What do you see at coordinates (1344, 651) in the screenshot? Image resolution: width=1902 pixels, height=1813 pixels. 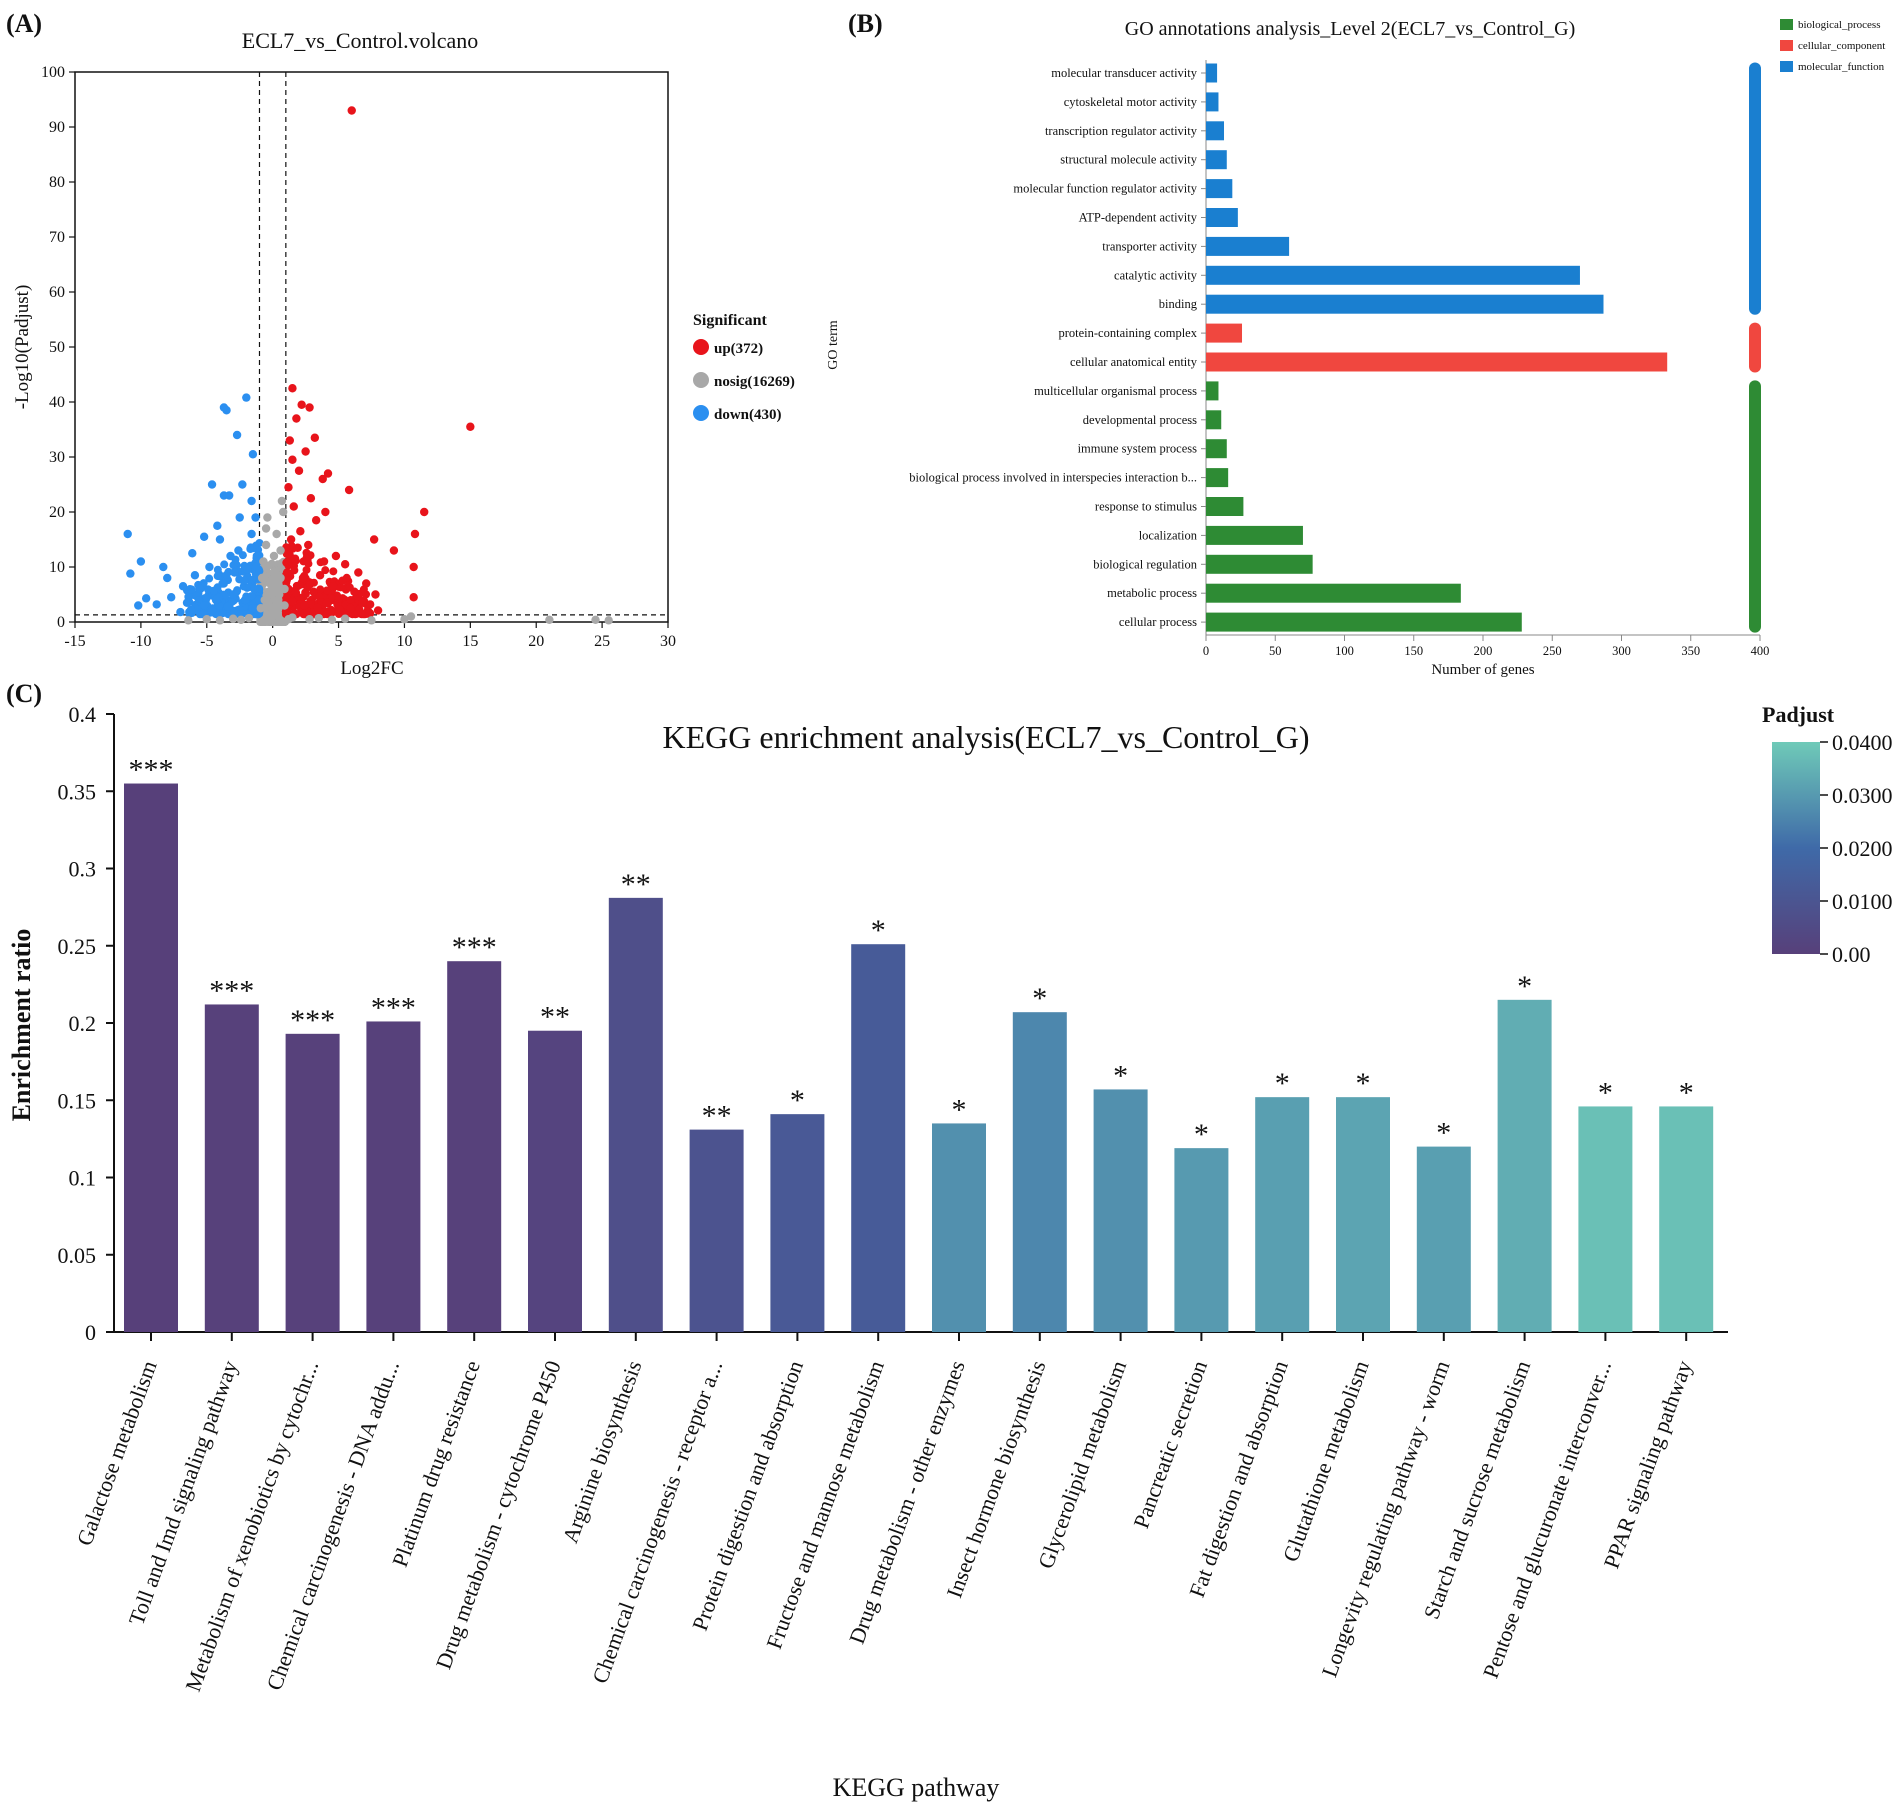 I see `go-x-tick-label: 100` at bounding box center [1344, 651].